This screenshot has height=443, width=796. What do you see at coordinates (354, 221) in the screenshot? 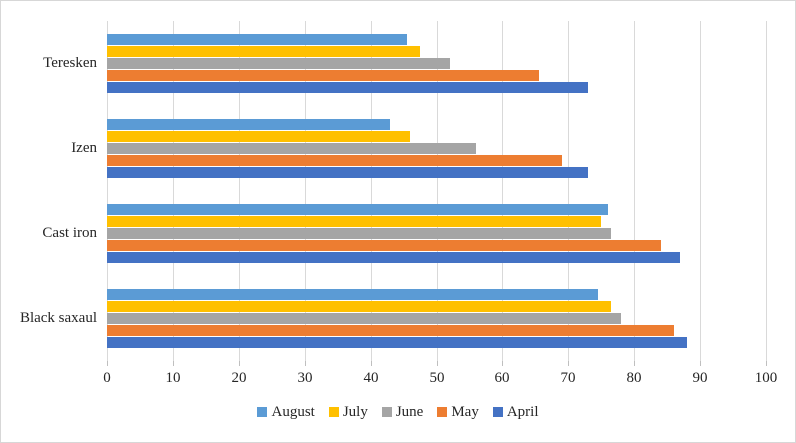
I see `bar-cast-iron-july` at bounding box center [354, 221].